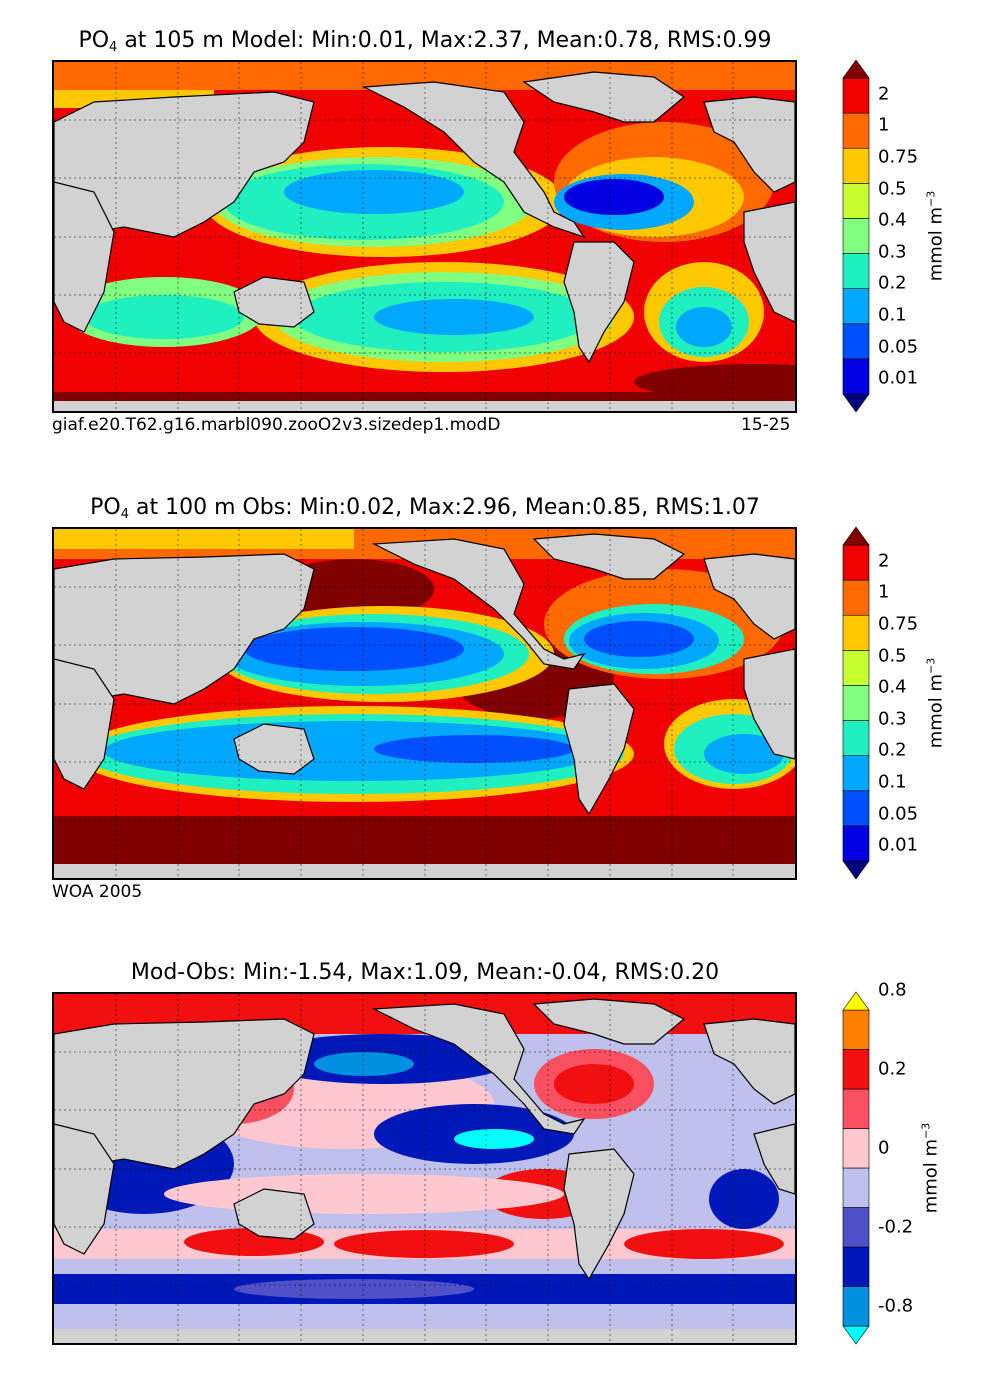  I want to click on colorbar-tick-label: 0.8, so click(892, 990).